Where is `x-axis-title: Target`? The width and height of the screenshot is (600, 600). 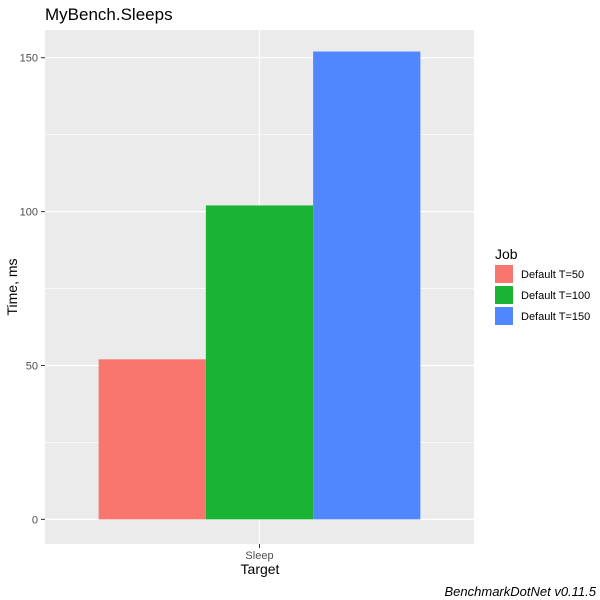 x-axis-title: Target is located at coordinates (260, 569).